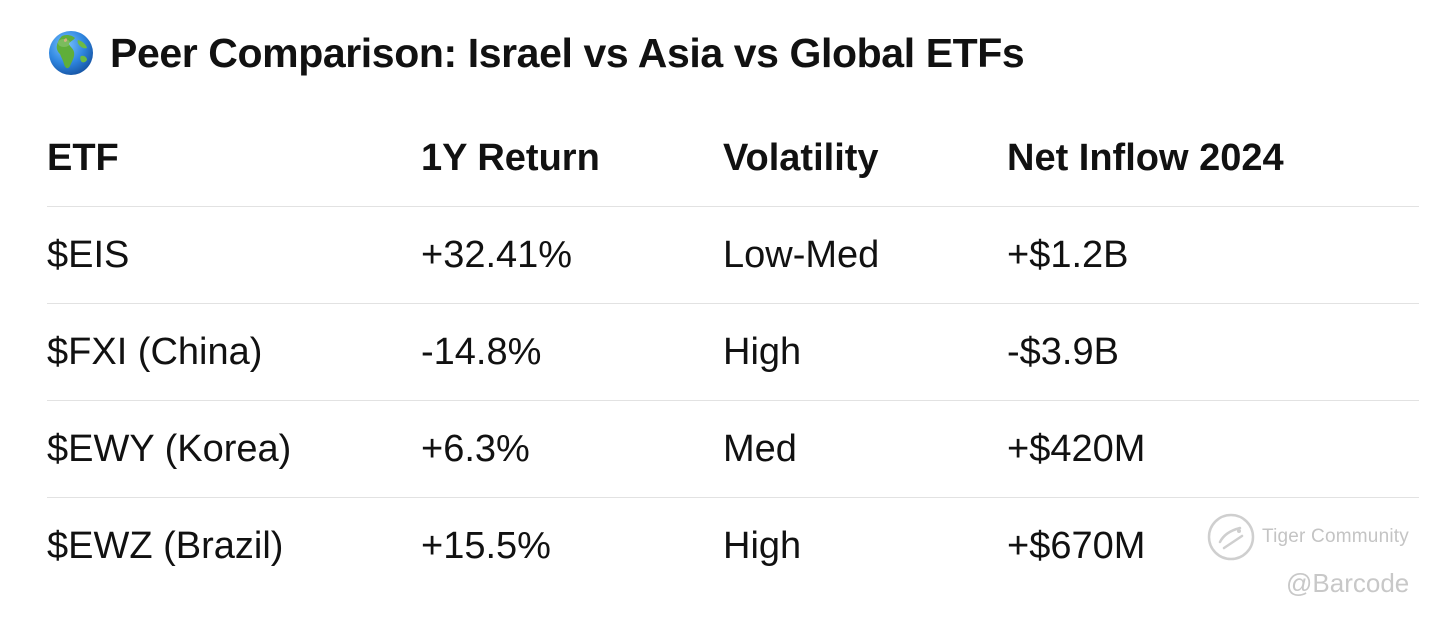 The height and width of the screenshot is (619, 1438). Describe the element at coordinates (1145, 158) in the screenshot. I see `column-header-net-inflow: Net Inflow 2024` at that location.